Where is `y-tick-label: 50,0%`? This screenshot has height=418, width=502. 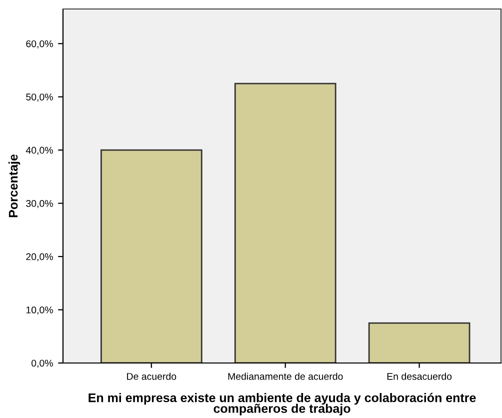 y-tick-label: 50,0% is located at coordinates (39, 98).